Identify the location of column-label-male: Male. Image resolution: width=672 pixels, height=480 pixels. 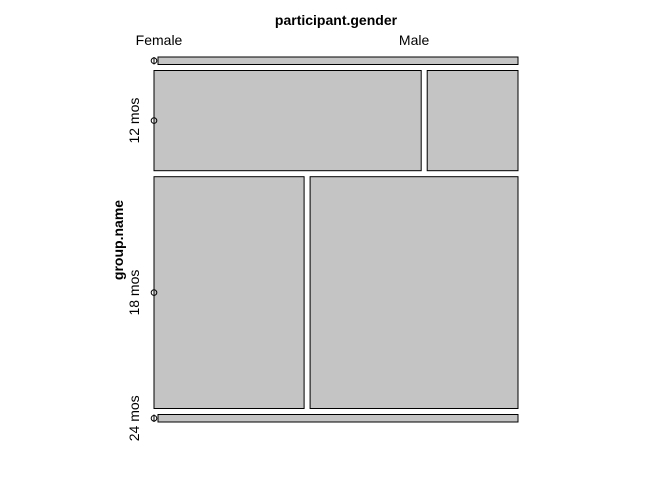
(414, 40).